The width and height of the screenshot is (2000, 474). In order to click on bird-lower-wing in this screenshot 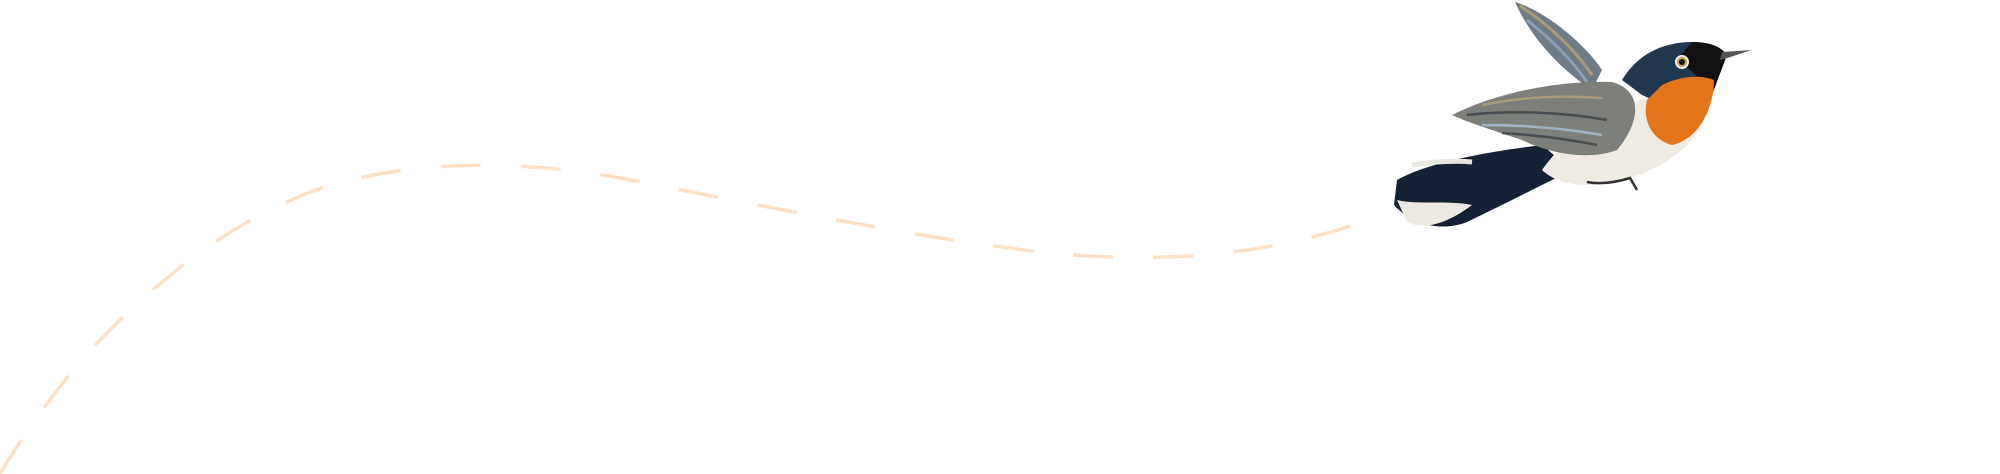, I will do `click(1544, 118)`.